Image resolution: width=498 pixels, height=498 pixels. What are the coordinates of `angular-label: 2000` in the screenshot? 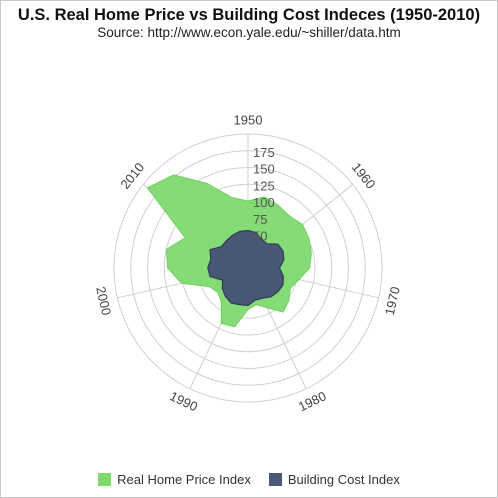 It's located at (103, 301).